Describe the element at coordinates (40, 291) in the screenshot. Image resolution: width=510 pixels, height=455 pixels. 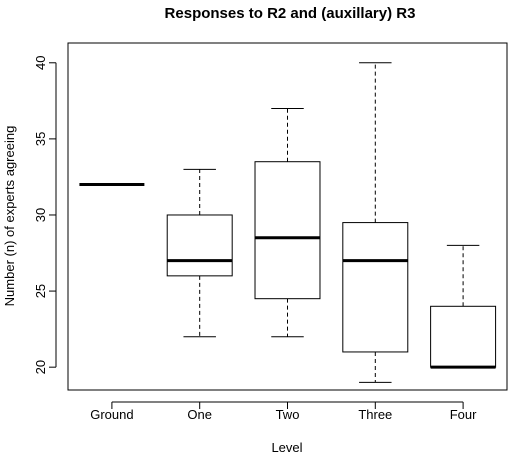
I see `y-tick-label: 25` at that location.